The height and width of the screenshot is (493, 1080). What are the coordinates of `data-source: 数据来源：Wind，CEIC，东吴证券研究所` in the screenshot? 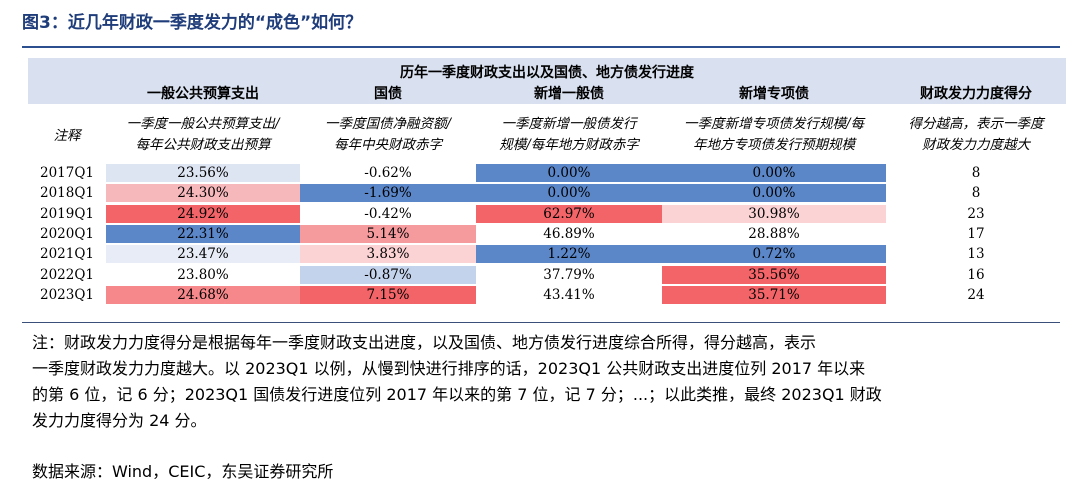 It's located at (183, 471).